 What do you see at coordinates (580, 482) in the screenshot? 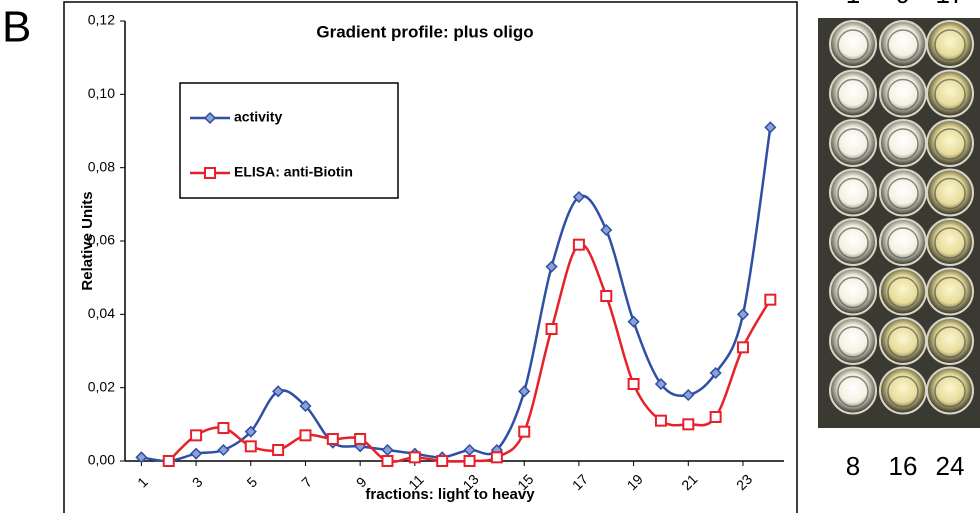
I see `x-tick-label: 17` at bounding box center [580, 482].